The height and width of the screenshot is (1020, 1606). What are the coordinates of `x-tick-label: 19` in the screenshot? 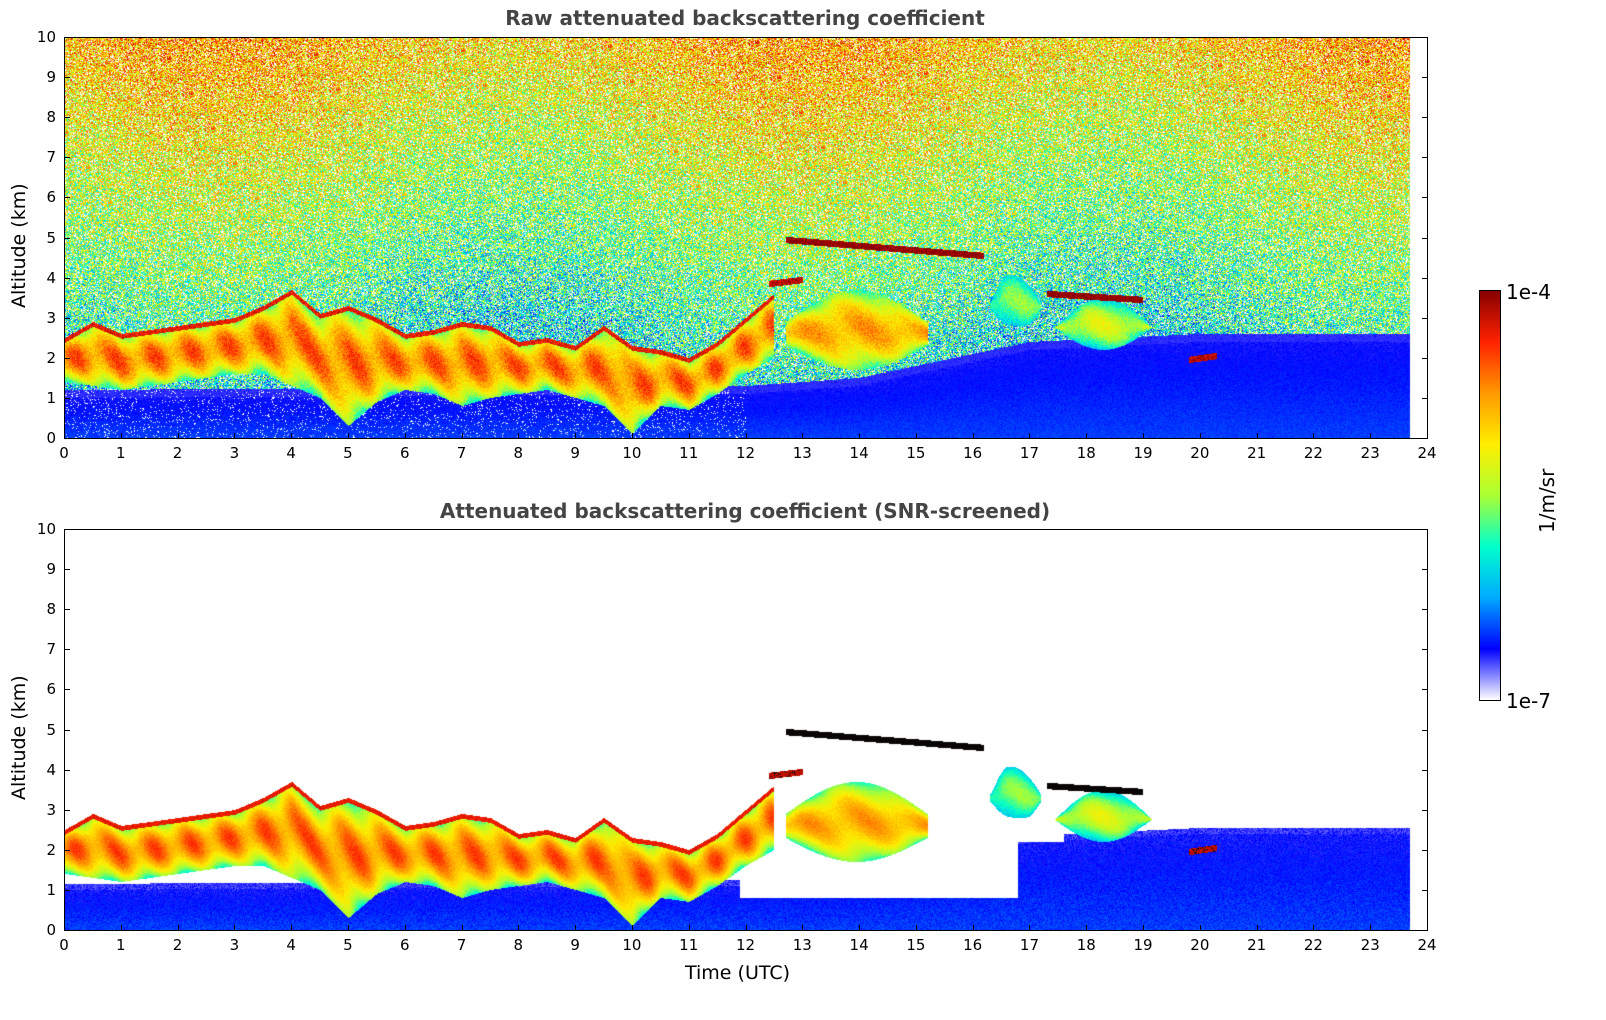 It's located at (1143, 945).